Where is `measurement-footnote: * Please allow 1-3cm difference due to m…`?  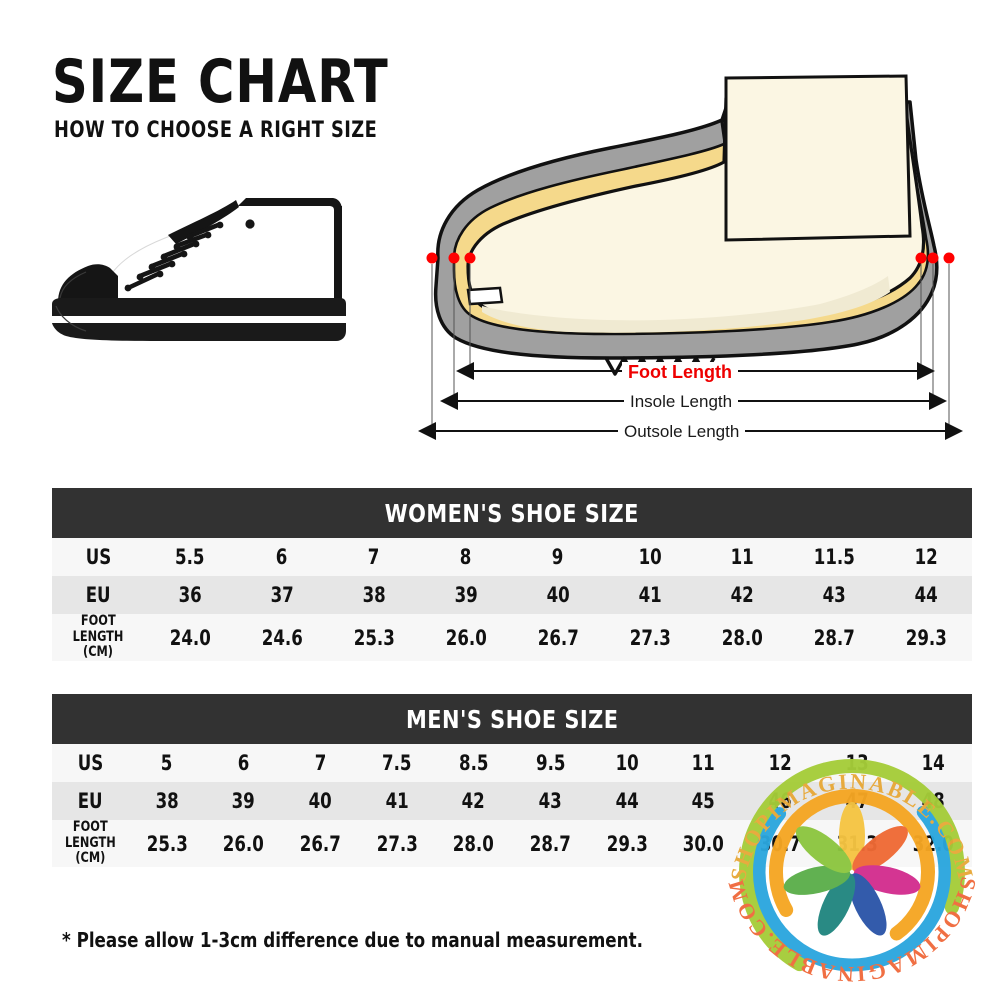
measurement-footnote: * Please allow 1-3cm difference due to m… is located at coordinates (352, 940).